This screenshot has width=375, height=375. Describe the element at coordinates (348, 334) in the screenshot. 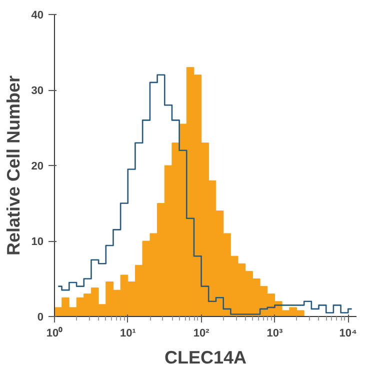

I see `x-tick-label: 10⁴` at that location.